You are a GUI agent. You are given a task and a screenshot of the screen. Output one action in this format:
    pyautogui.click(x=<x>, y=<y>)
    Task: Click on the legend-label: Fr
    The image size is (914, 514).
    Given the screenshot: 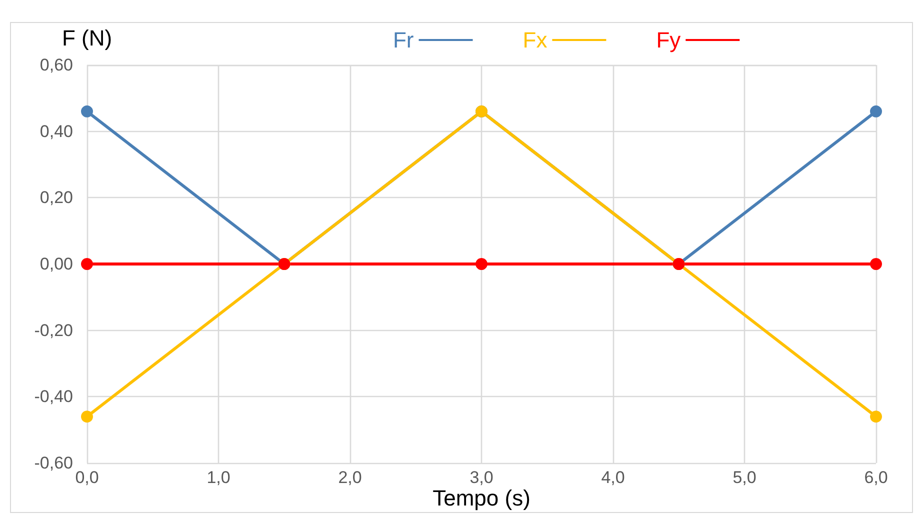 What is the action you would take?
    pyautogui.click(x=403, y=40)
    